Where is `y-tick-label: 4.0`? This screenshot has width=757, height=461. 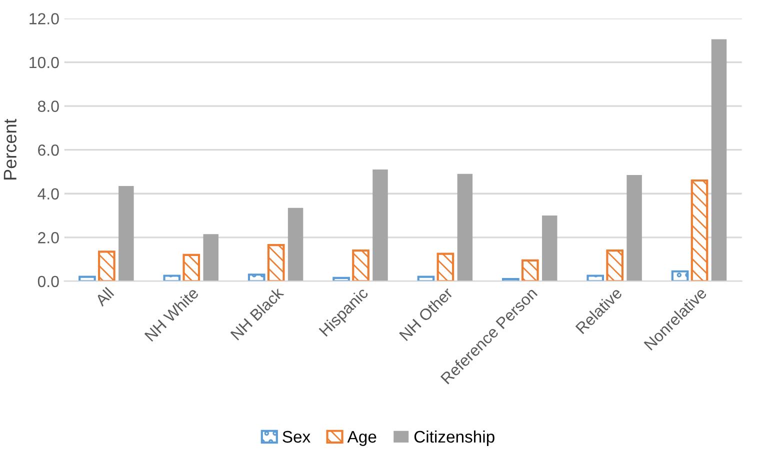 y-tick-label: 4.0 is located at coordinates (48, 194).